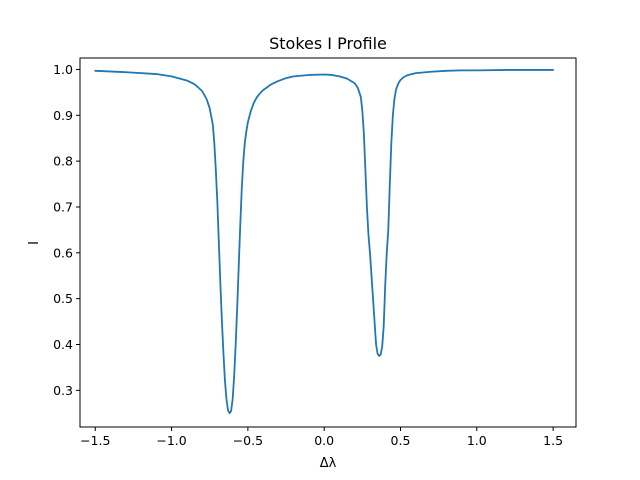 The height and width of the screenshot is (480, 640). I want to click on x-axis-label: Δλ, so click(328, 463).